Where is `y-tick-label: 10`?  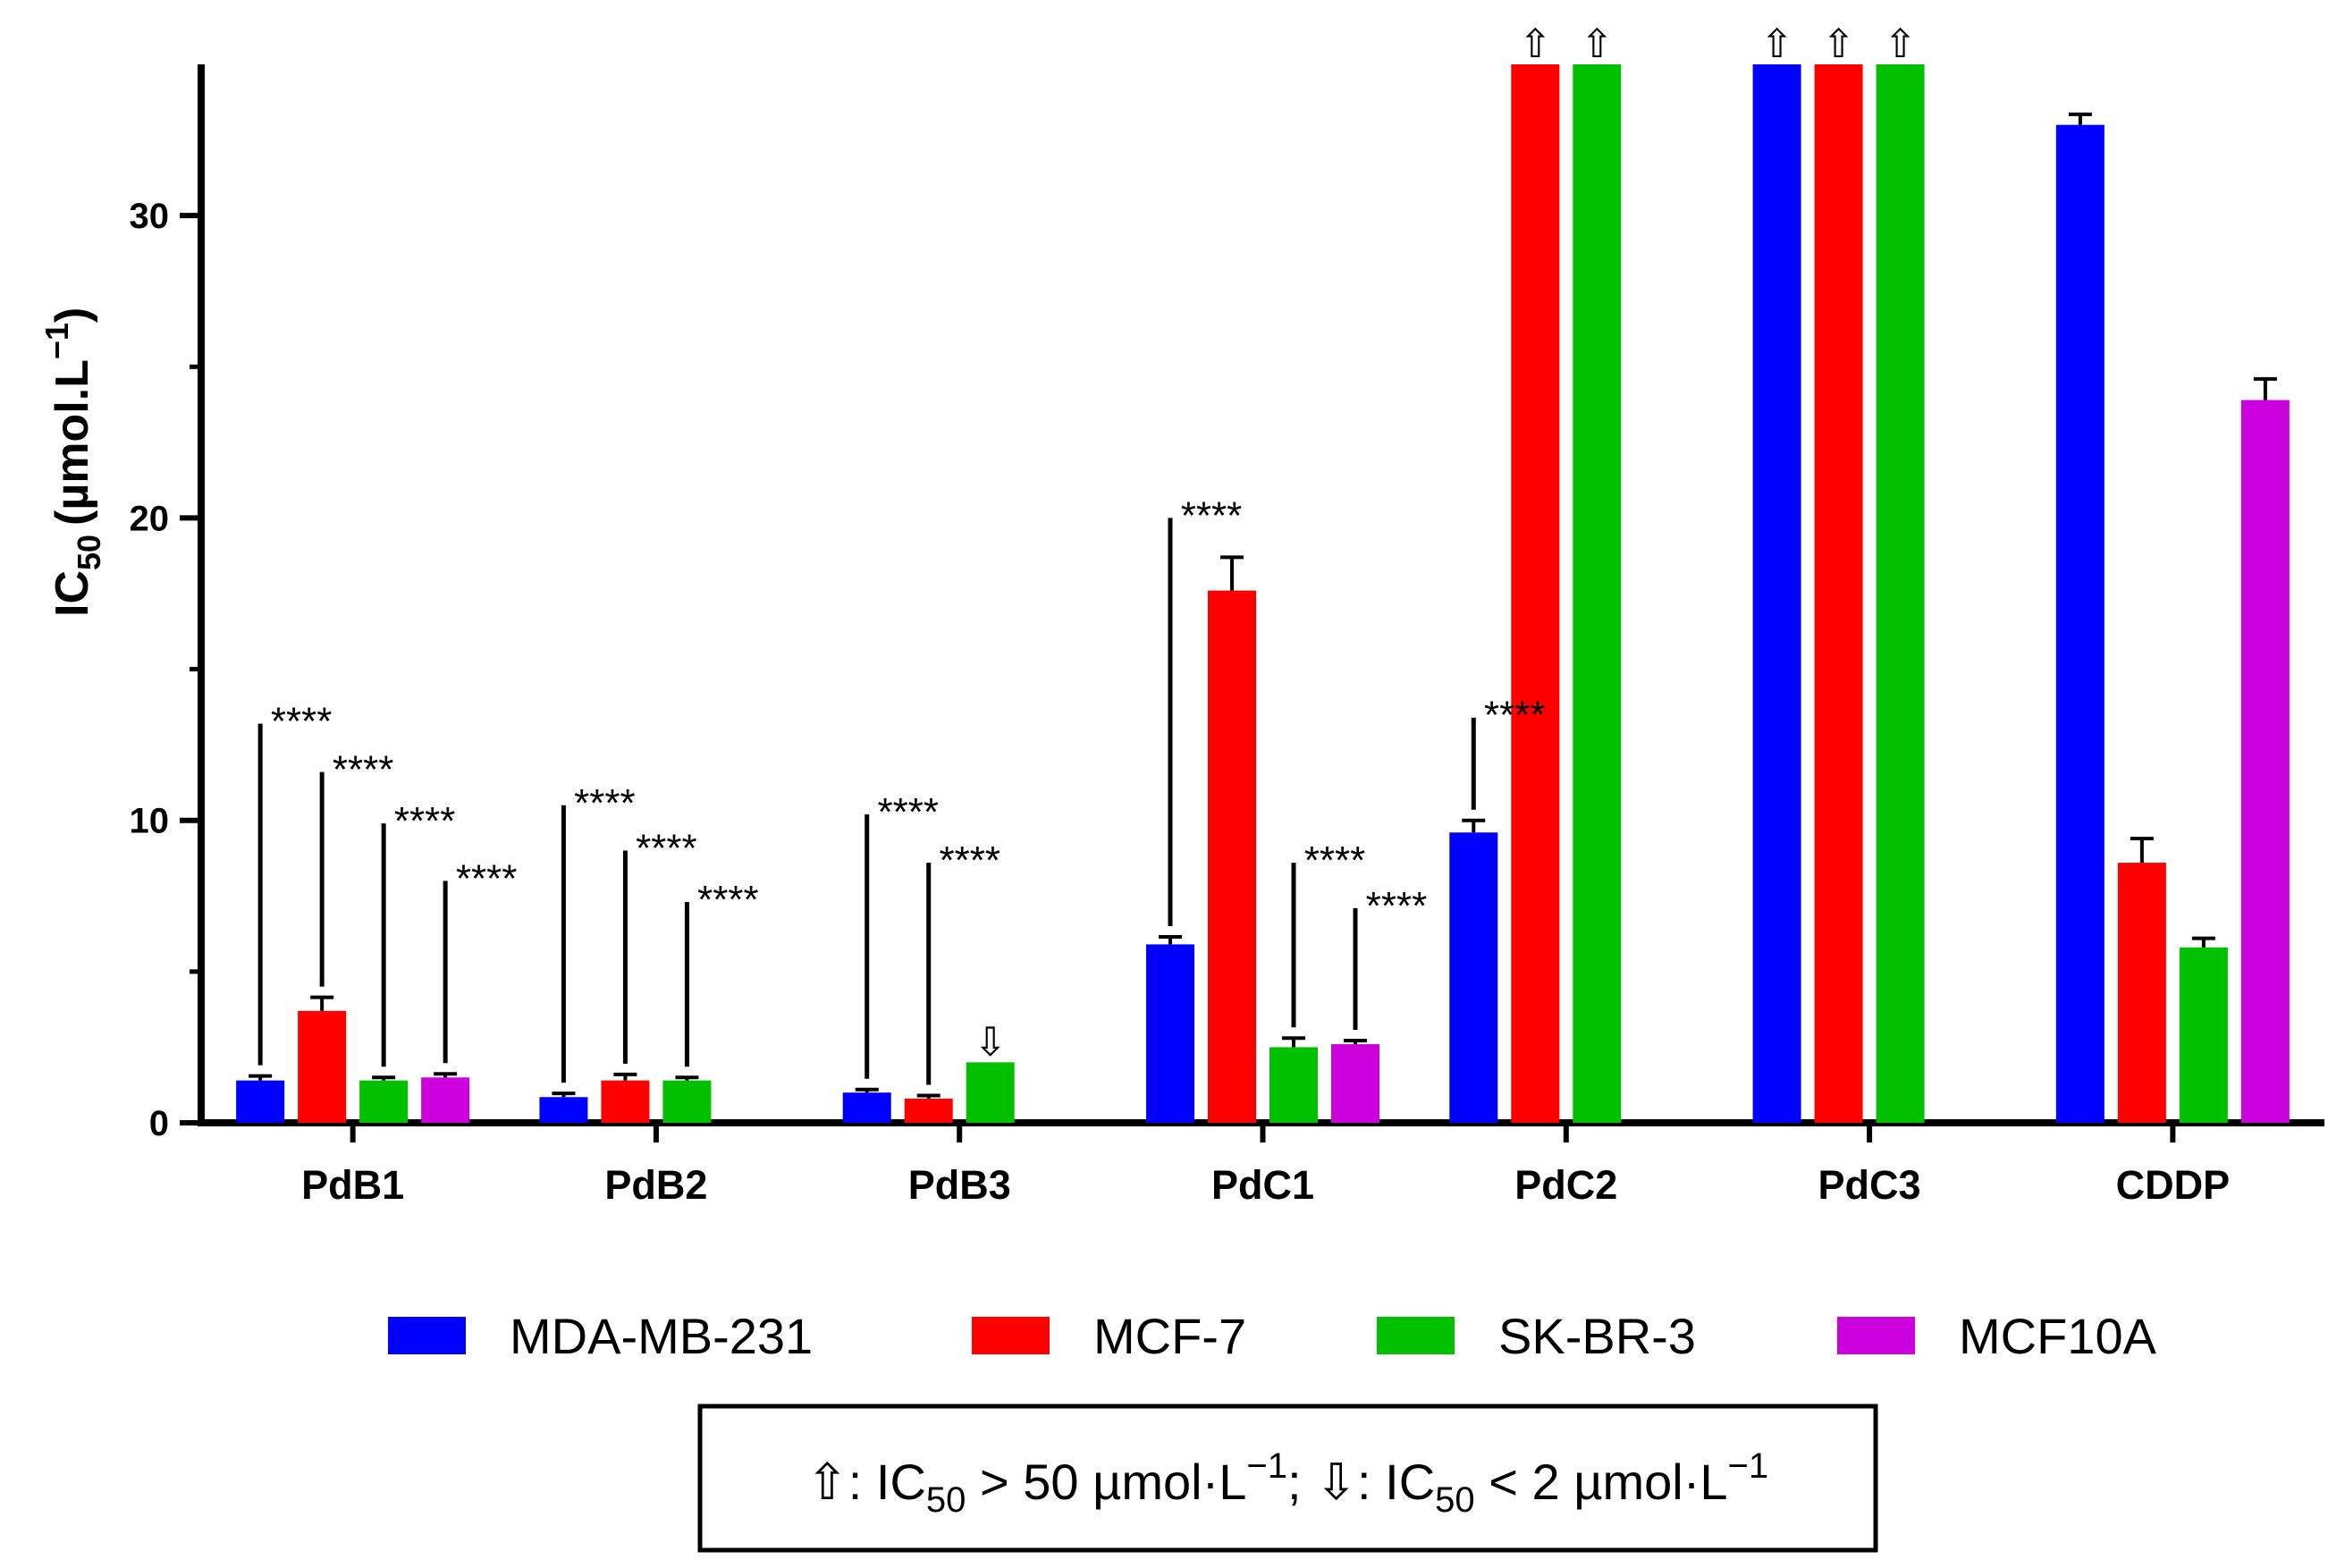 y-tick-label: 10 is located at coordinates (150, 821).